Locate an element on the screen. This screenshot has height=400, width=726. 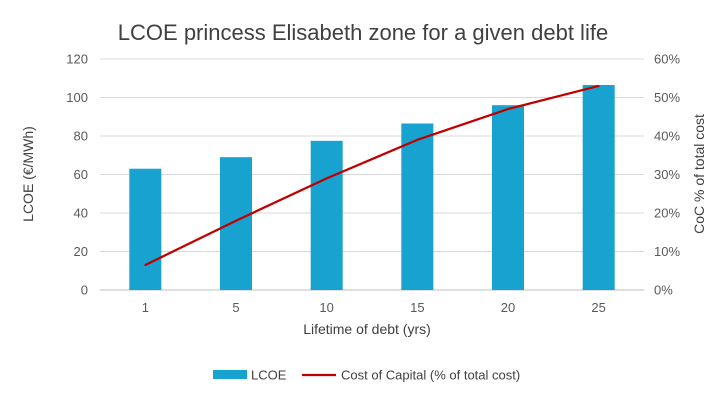
x-axis-title: Lifetime of debt (yrs) is located at coordinates (367, 329).